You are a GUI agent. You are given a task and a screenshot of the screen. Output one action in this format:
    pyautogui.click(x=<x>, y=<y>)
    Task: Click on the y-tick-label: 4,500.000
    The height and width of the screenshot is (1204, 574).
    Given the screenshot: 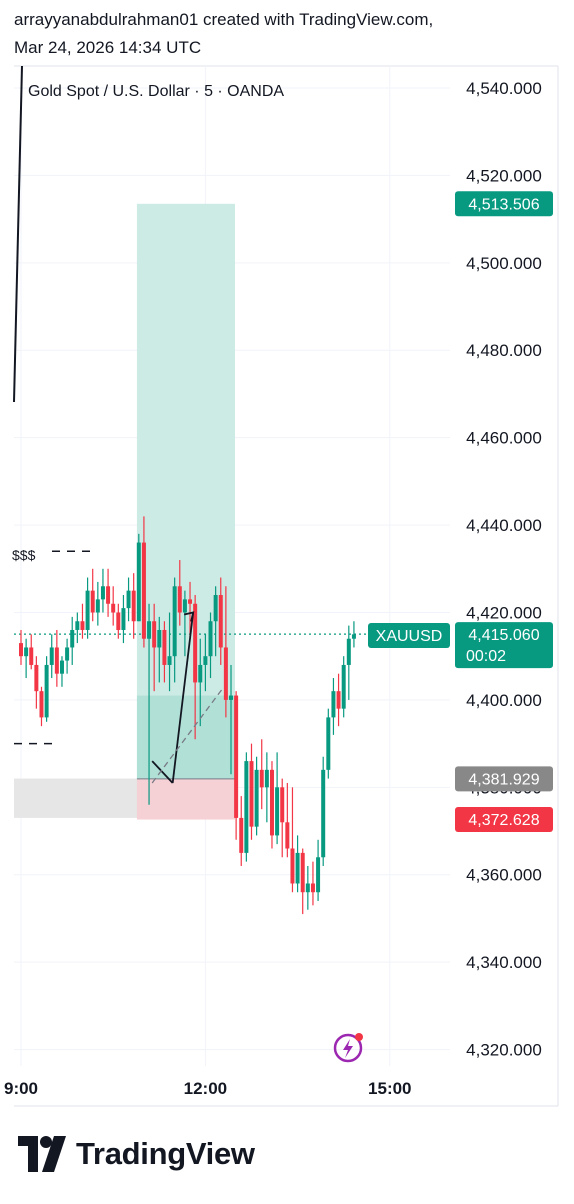 What is the action you would take?
    pyautogui.click(x=504, y=263)
    